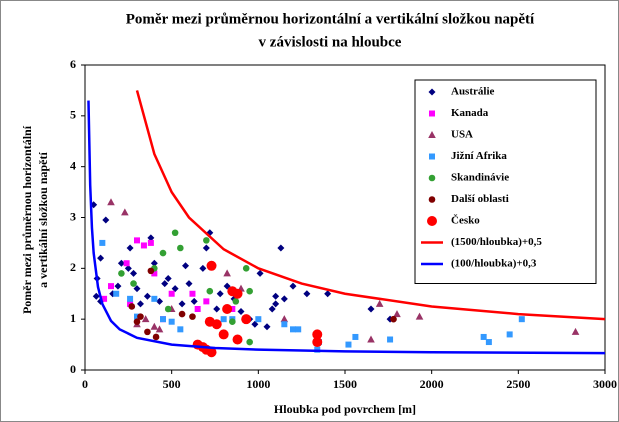  Describe the element at coordinates (462, 135) in the screenshot. I see `legend-label: USA` at that location.